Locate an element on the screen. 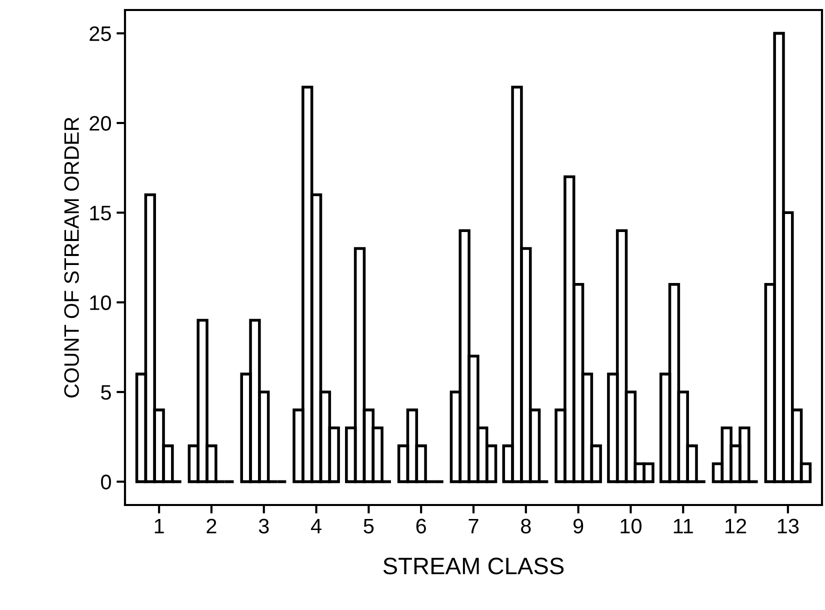 The image size is (825, 610). y-tick-label: 10 is located at coordinates (100, 302).